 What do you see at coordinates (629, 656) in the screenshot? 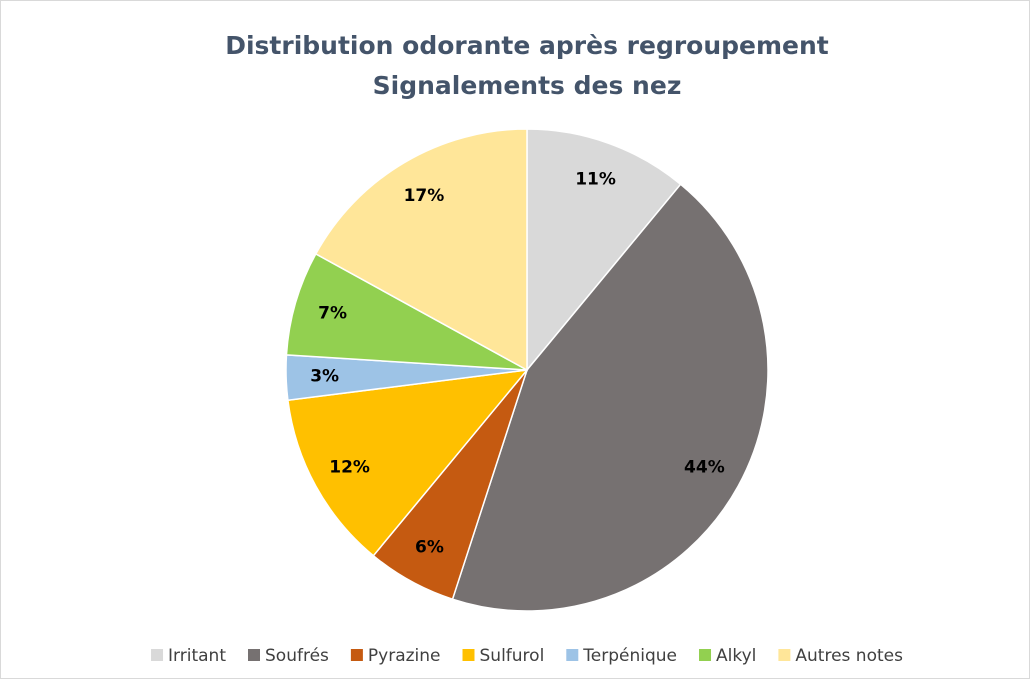
I see `legend-label: Terpénique` at bounding box center [629, 656].